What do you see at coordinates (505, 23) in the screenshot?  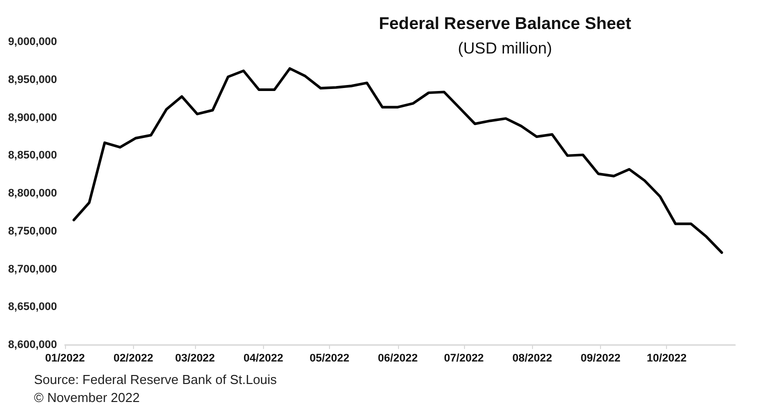 I see `chart-title: Federal Reserve Balance Sheet` at bounding box center [505, 23].